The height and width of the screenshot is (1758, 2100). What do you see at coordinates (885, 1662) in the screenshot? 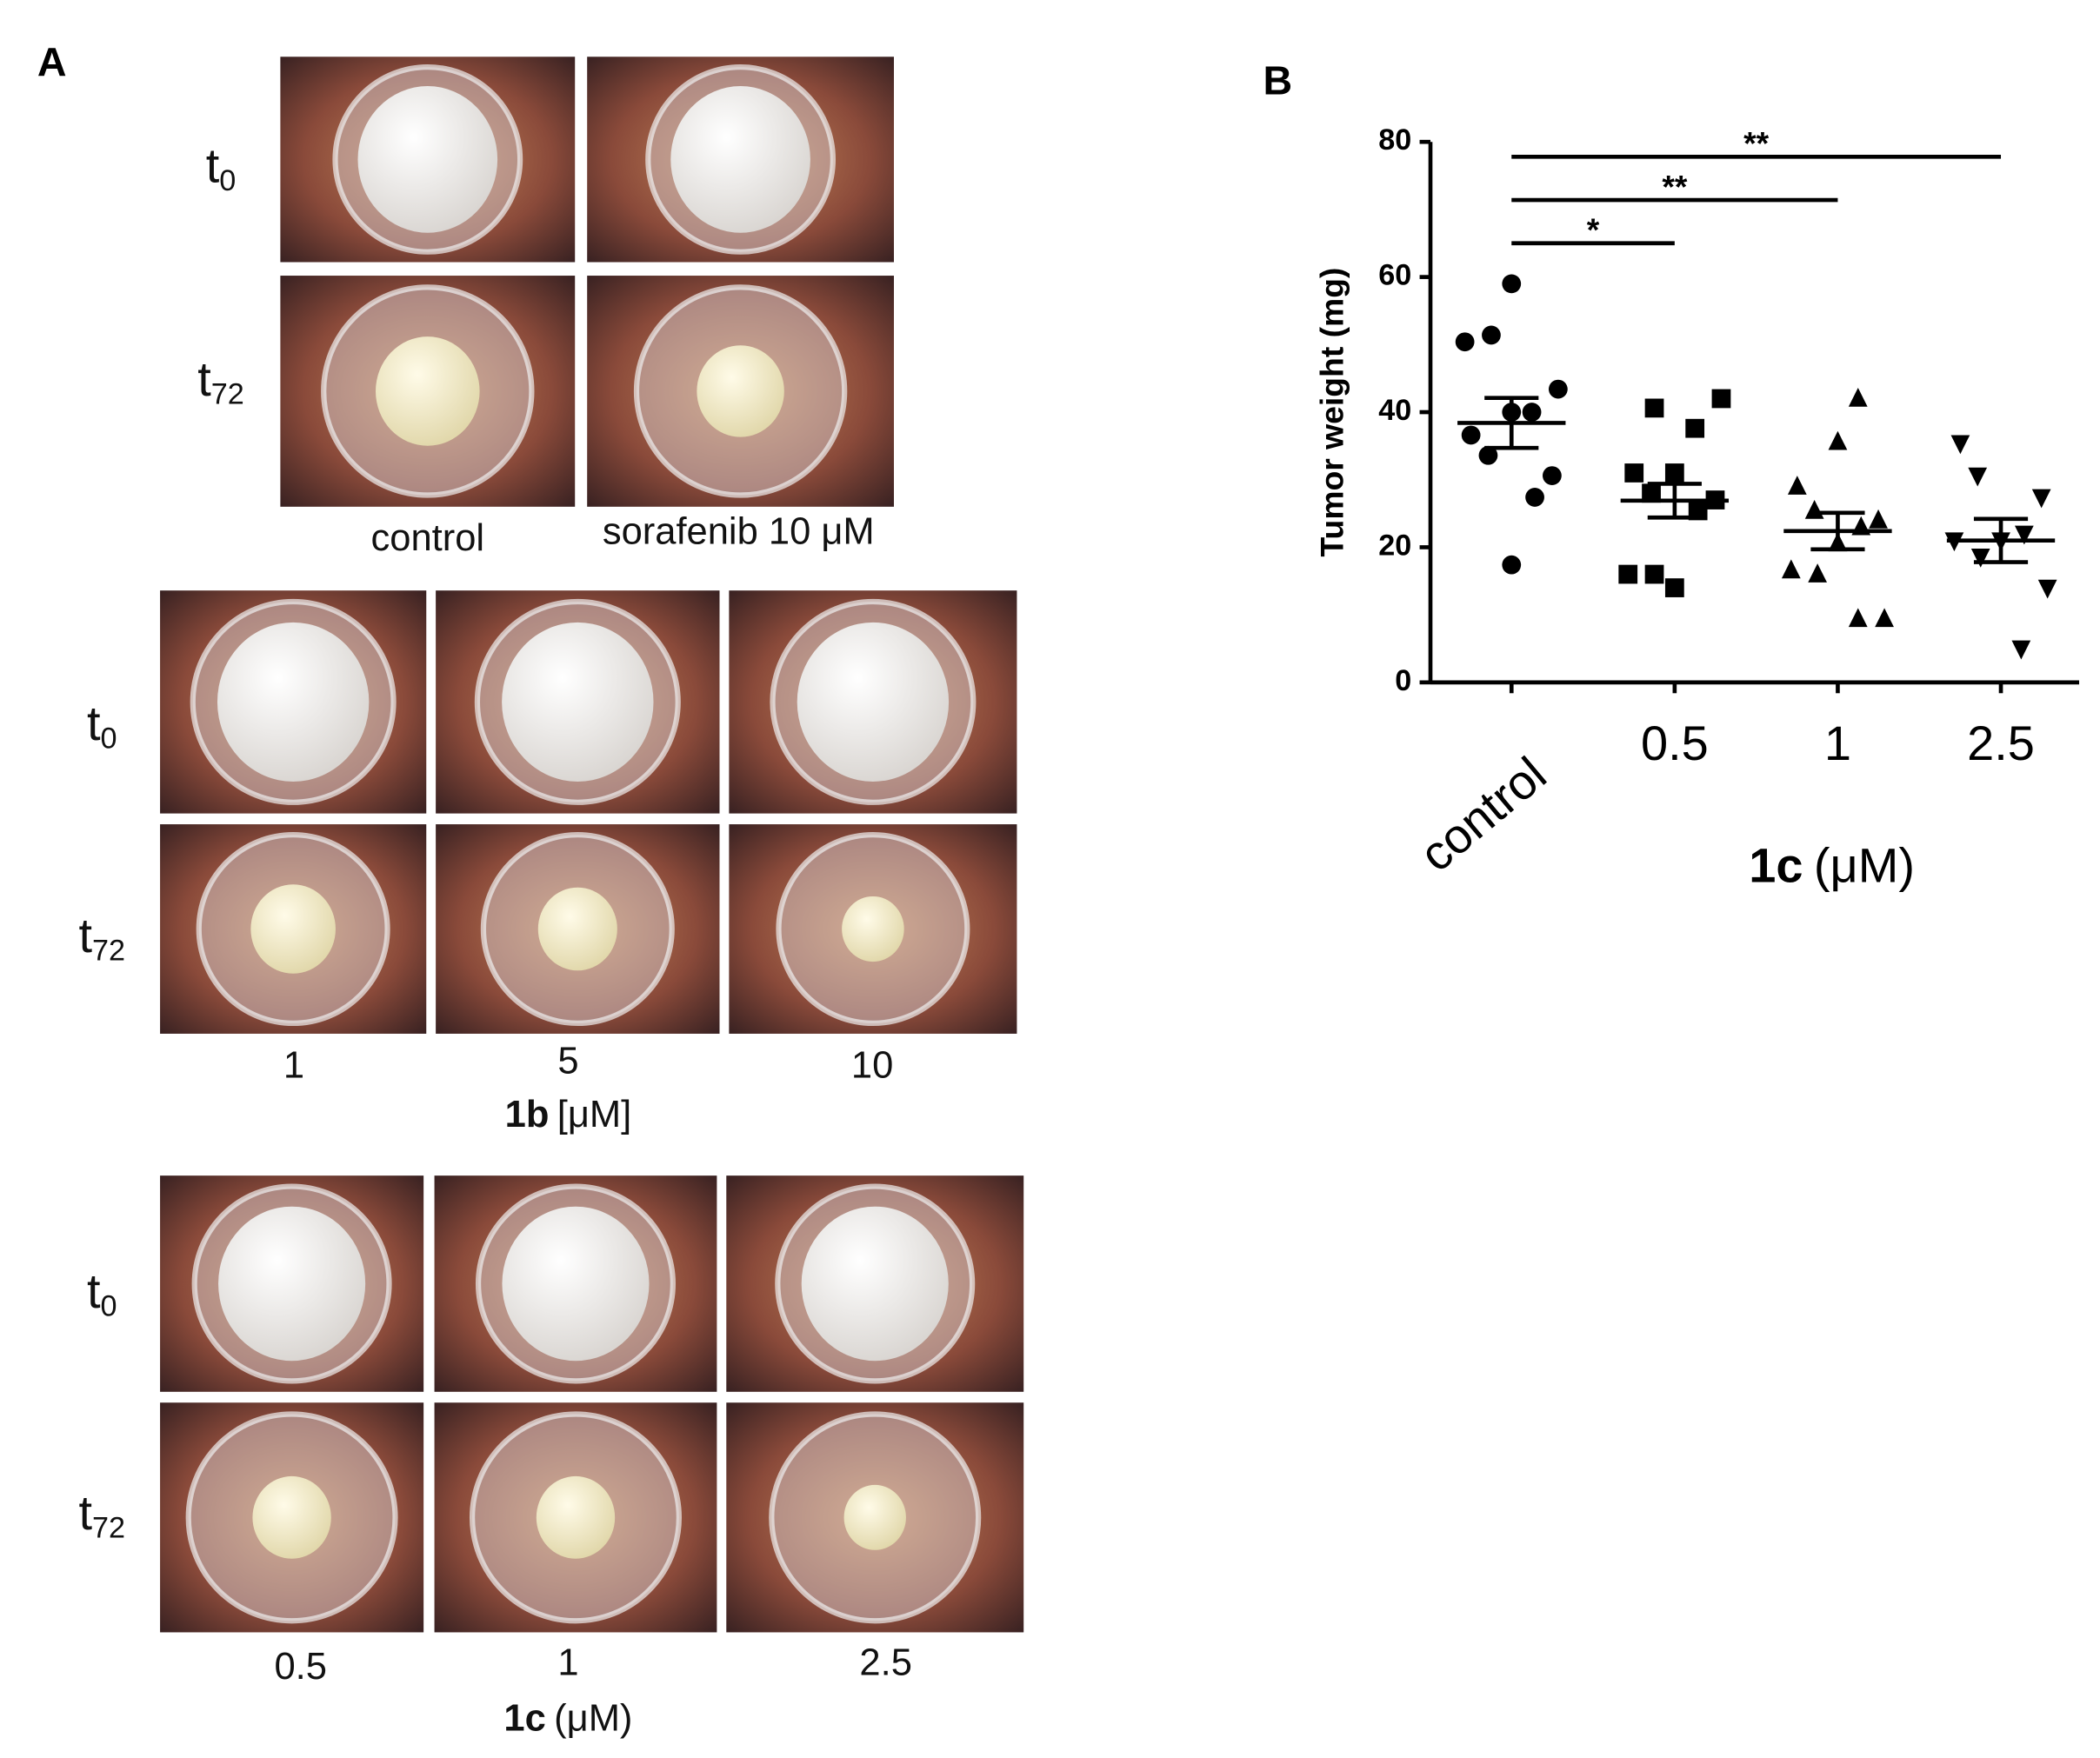
I see `column-label: 2.5` at bounding box center [885, 1662].